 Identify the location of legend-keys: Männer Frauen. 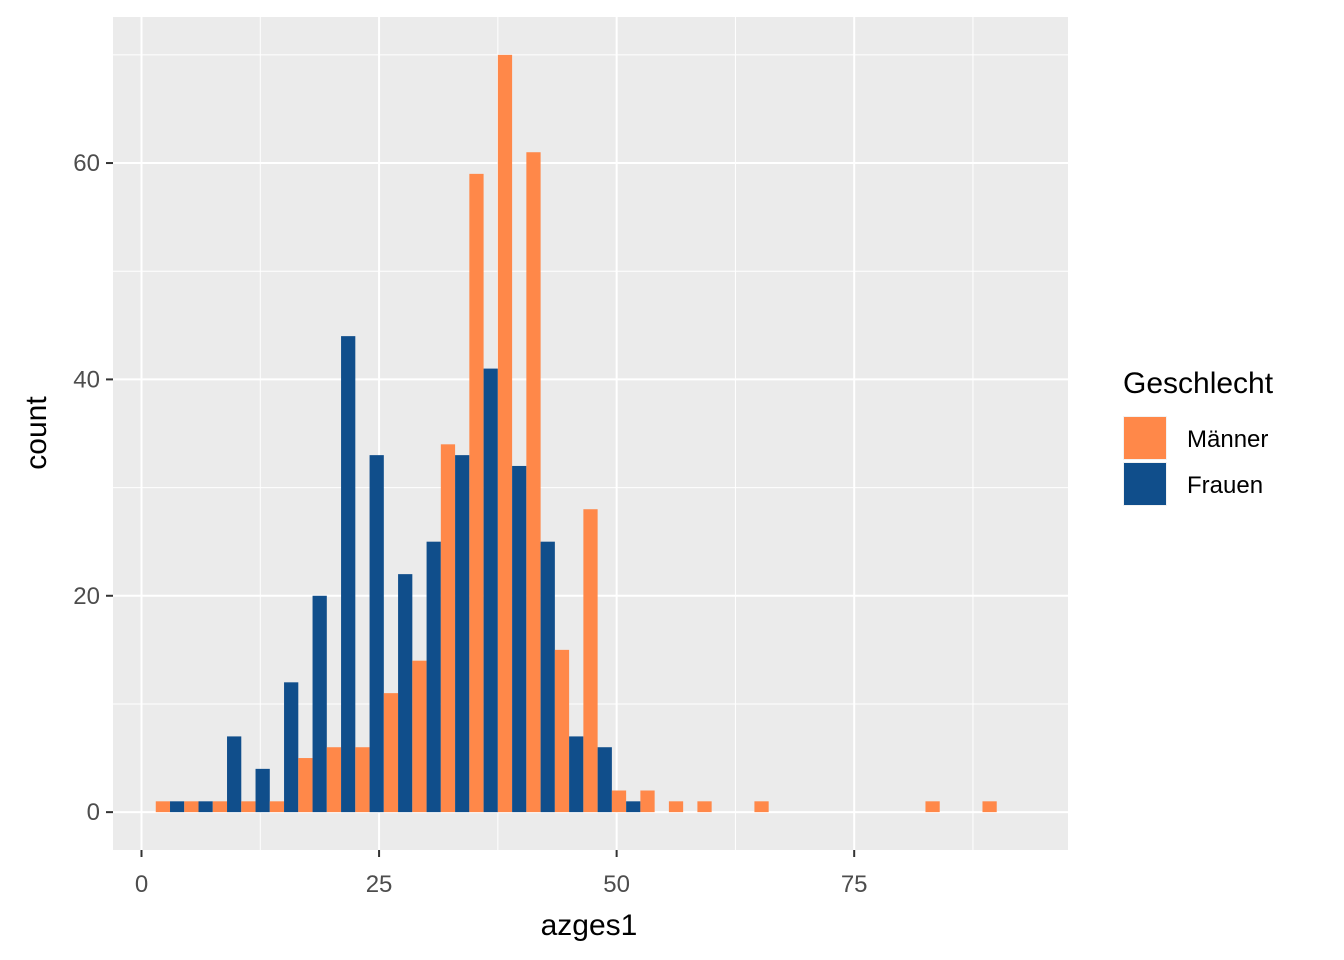
(1195, 461).